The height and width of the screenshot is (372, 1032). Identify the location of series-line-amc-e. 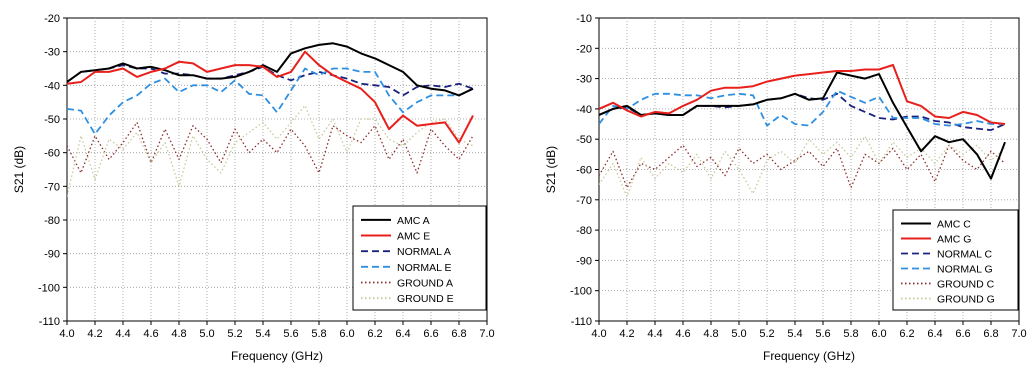
(270, 97).